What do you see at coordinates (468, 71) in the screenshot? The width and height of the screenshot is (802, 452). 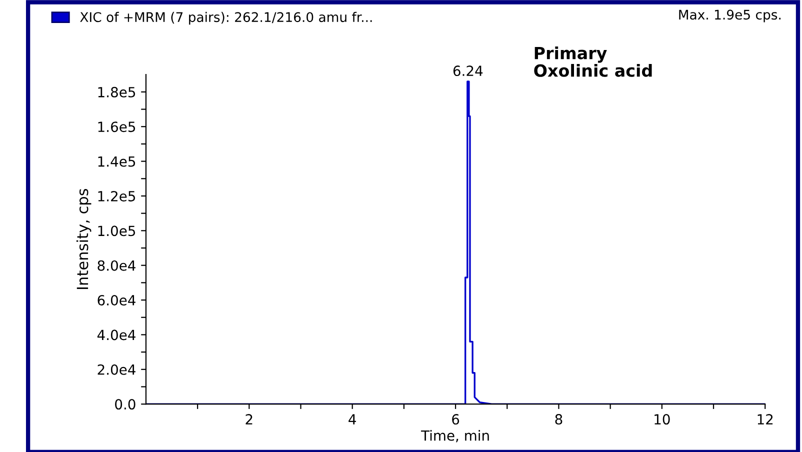 I see `annotation: 6.24` at bounding box center [468, 71].